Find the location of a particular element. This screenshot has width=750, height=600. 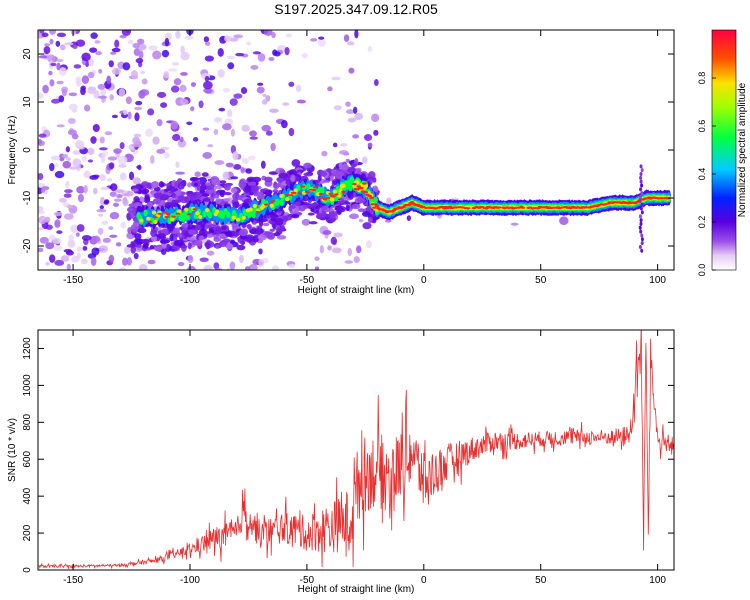

snr-x-tick-label: -100 is located at coordinates (190, 580).